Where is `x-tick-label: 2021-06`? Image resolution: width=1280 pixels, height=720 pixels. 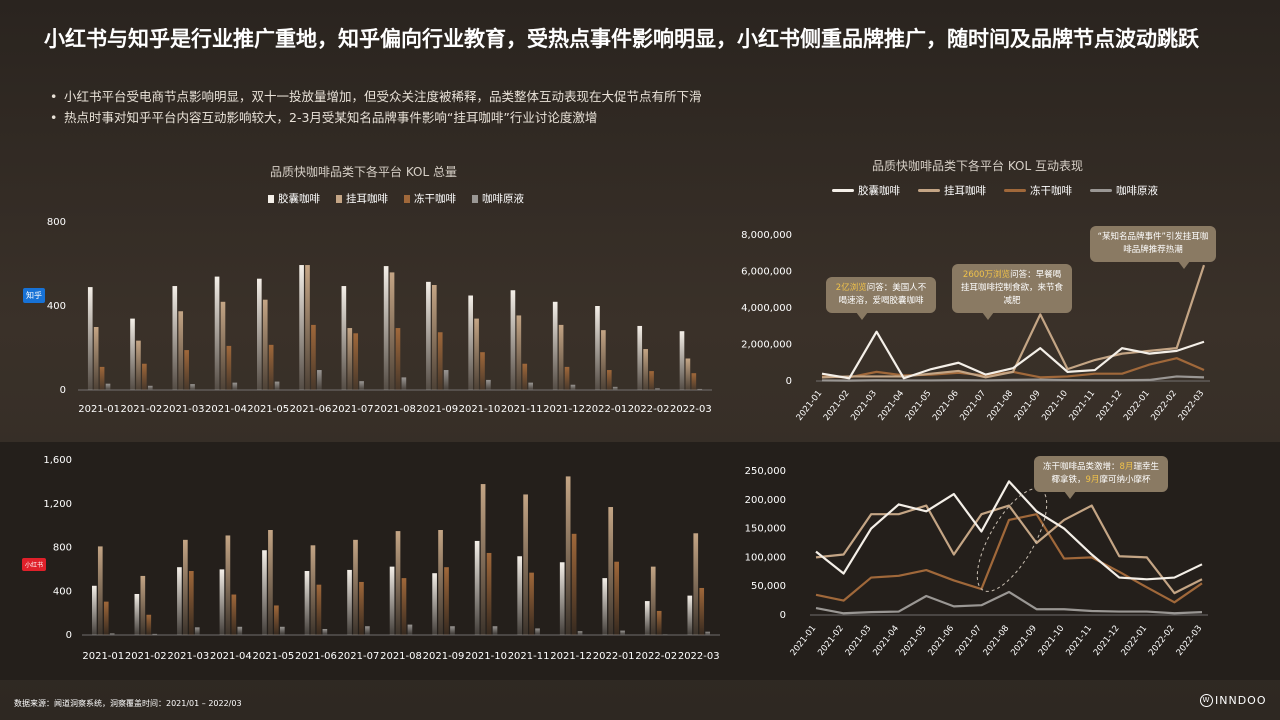
x-tick-label: 2021-06 is located at coordinates (316, 656).